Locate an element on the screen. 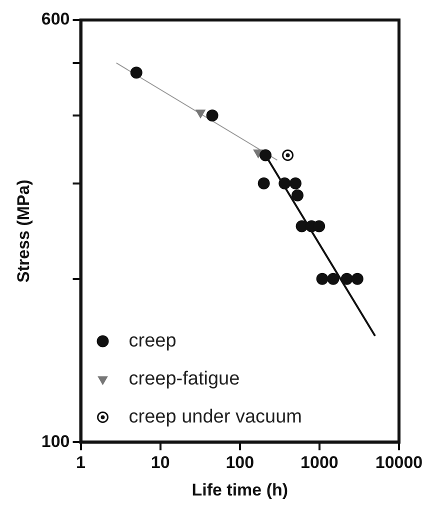  legend-label: creep-fatigue is located at coordinates (184, 379).